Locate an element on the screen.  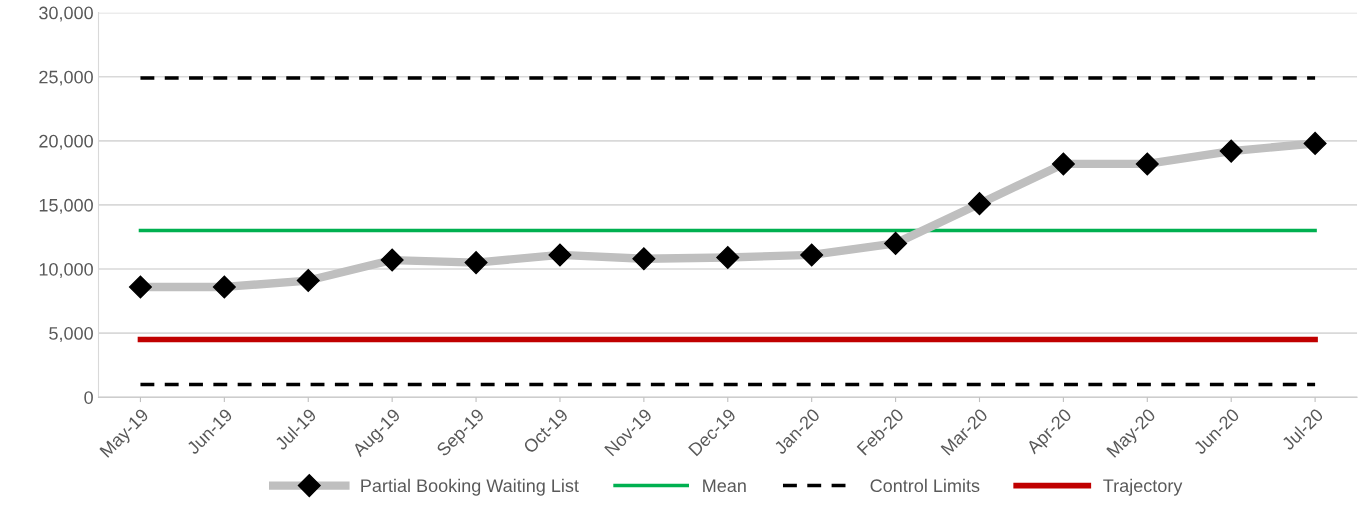
legend-label: Mean is located at coordinates (724, 486).